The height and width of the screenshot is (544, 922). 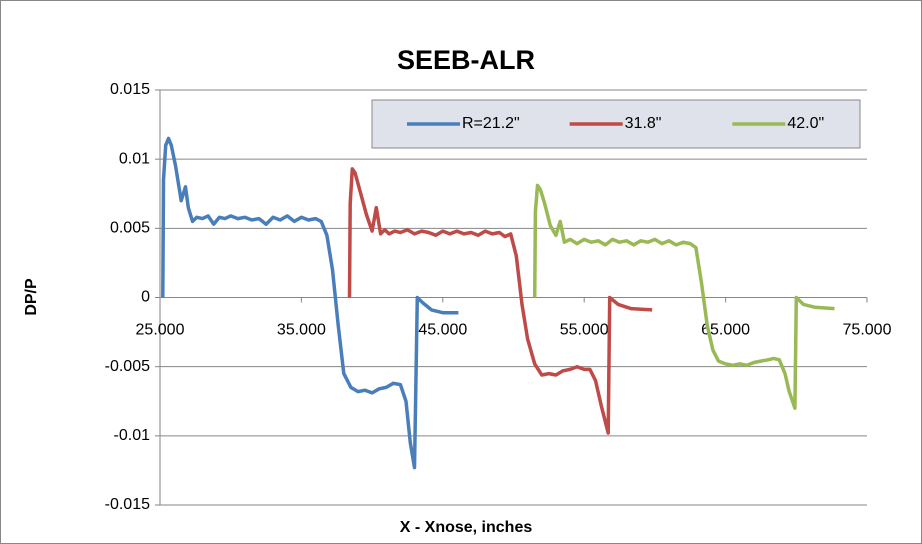 What do you see at coordinates (584, 330) in the screenshot?
I see `x-tick-label: 55.000` at bounding box center [584, 330].